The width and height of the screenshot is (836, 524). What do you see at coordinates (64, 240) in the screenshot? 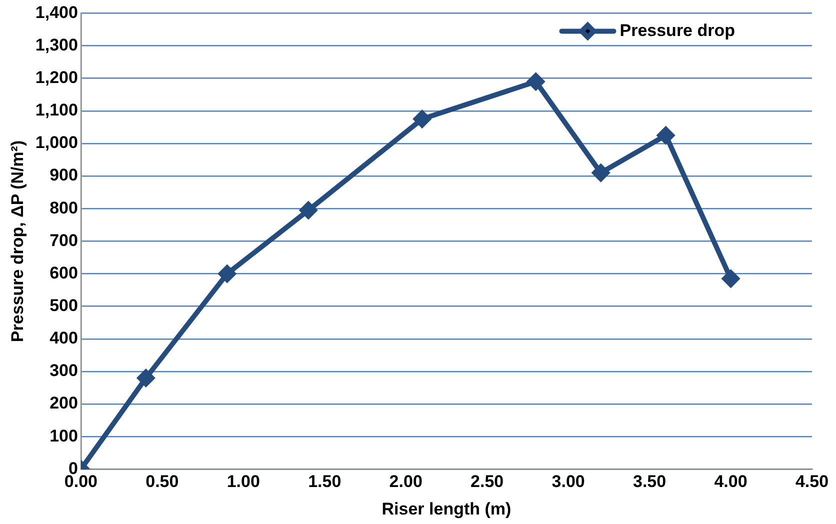
I see `y-tick-label: 700` at bounding box center [64, 240].